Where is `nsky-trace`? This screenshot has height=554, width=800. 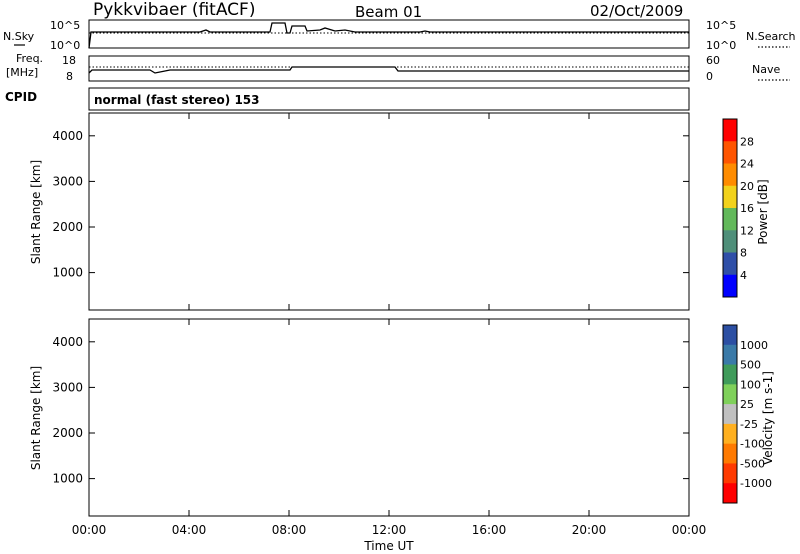 nsky-trace is located at coordinates (388, 35).